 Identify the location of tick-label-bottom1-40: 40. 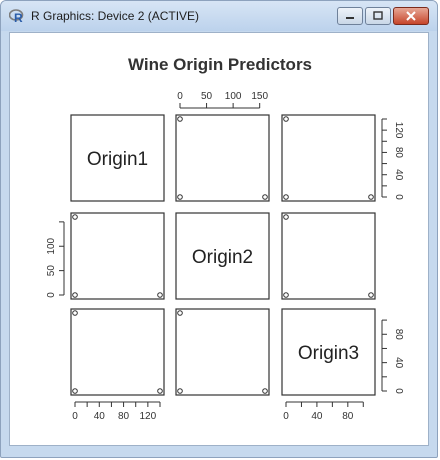
(100, 416).